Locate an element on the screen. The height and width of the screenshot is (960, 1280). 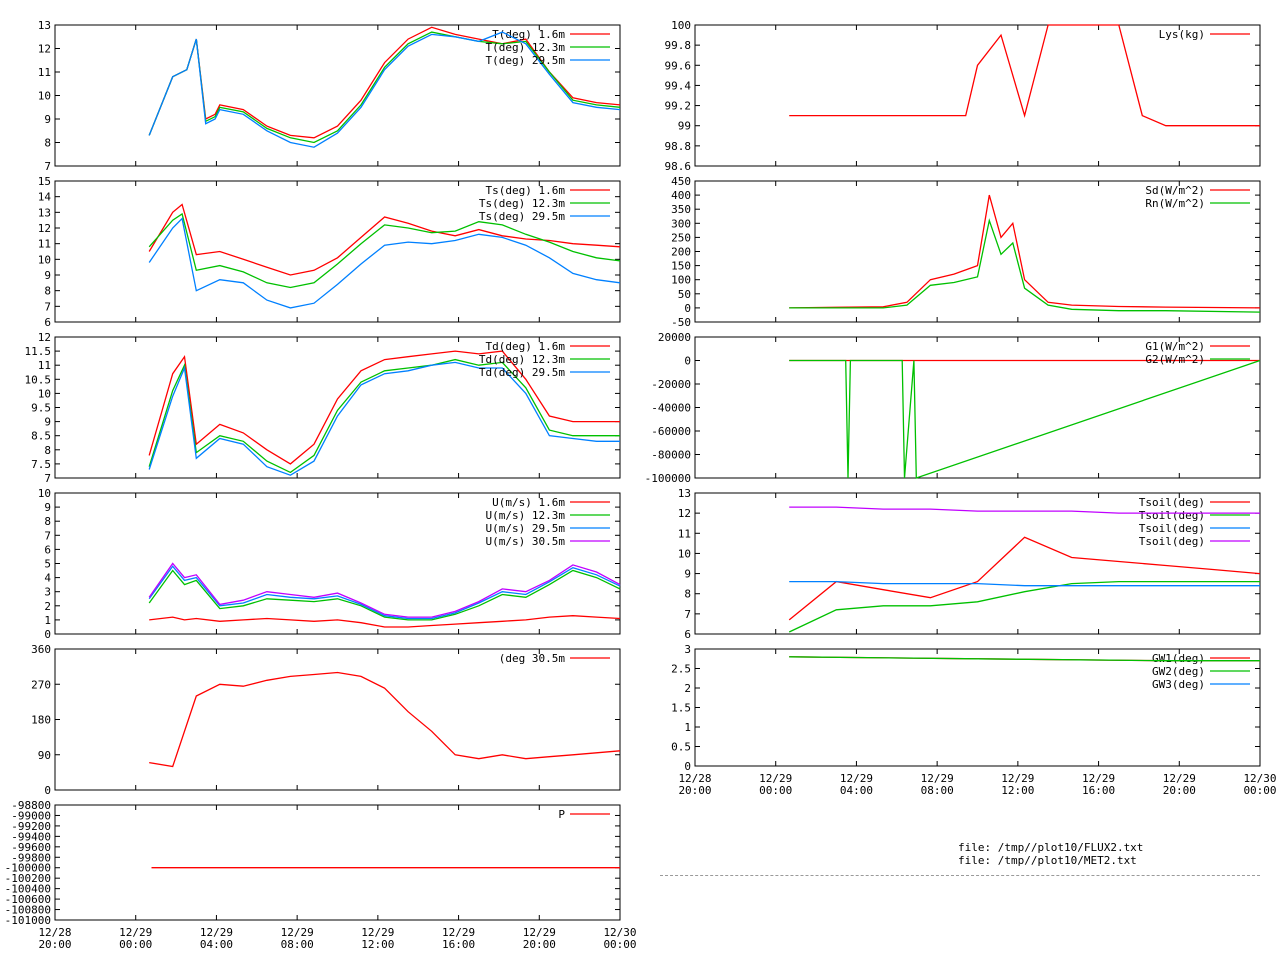
y-tick-label: 10.5 is located at coordinates (38, 379).